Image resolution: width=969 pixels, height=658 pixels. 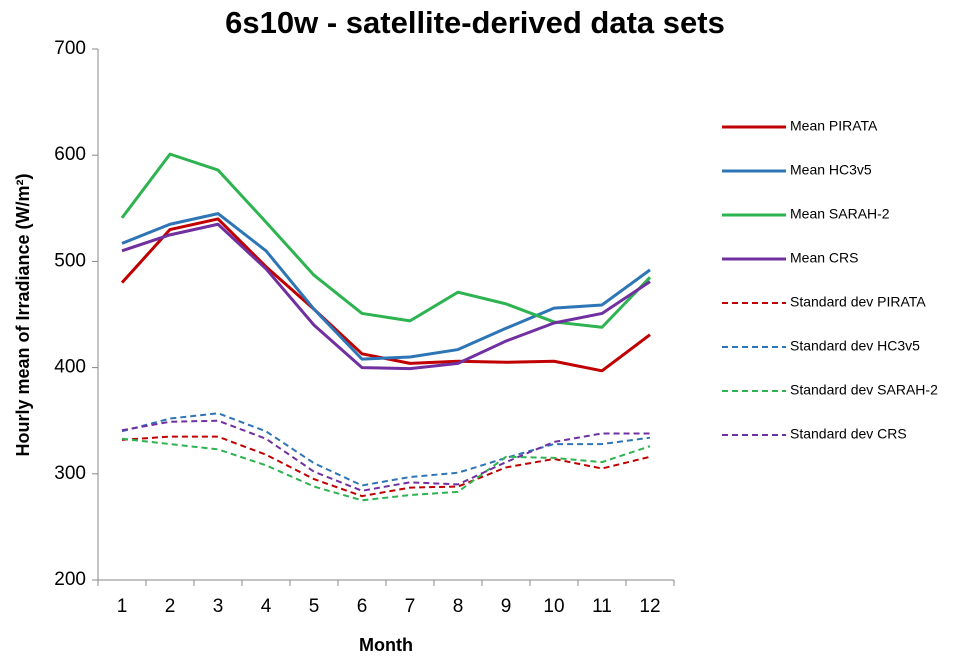 I want to click on legend-label: Mean PIRATA, so click(x=834, y=126).